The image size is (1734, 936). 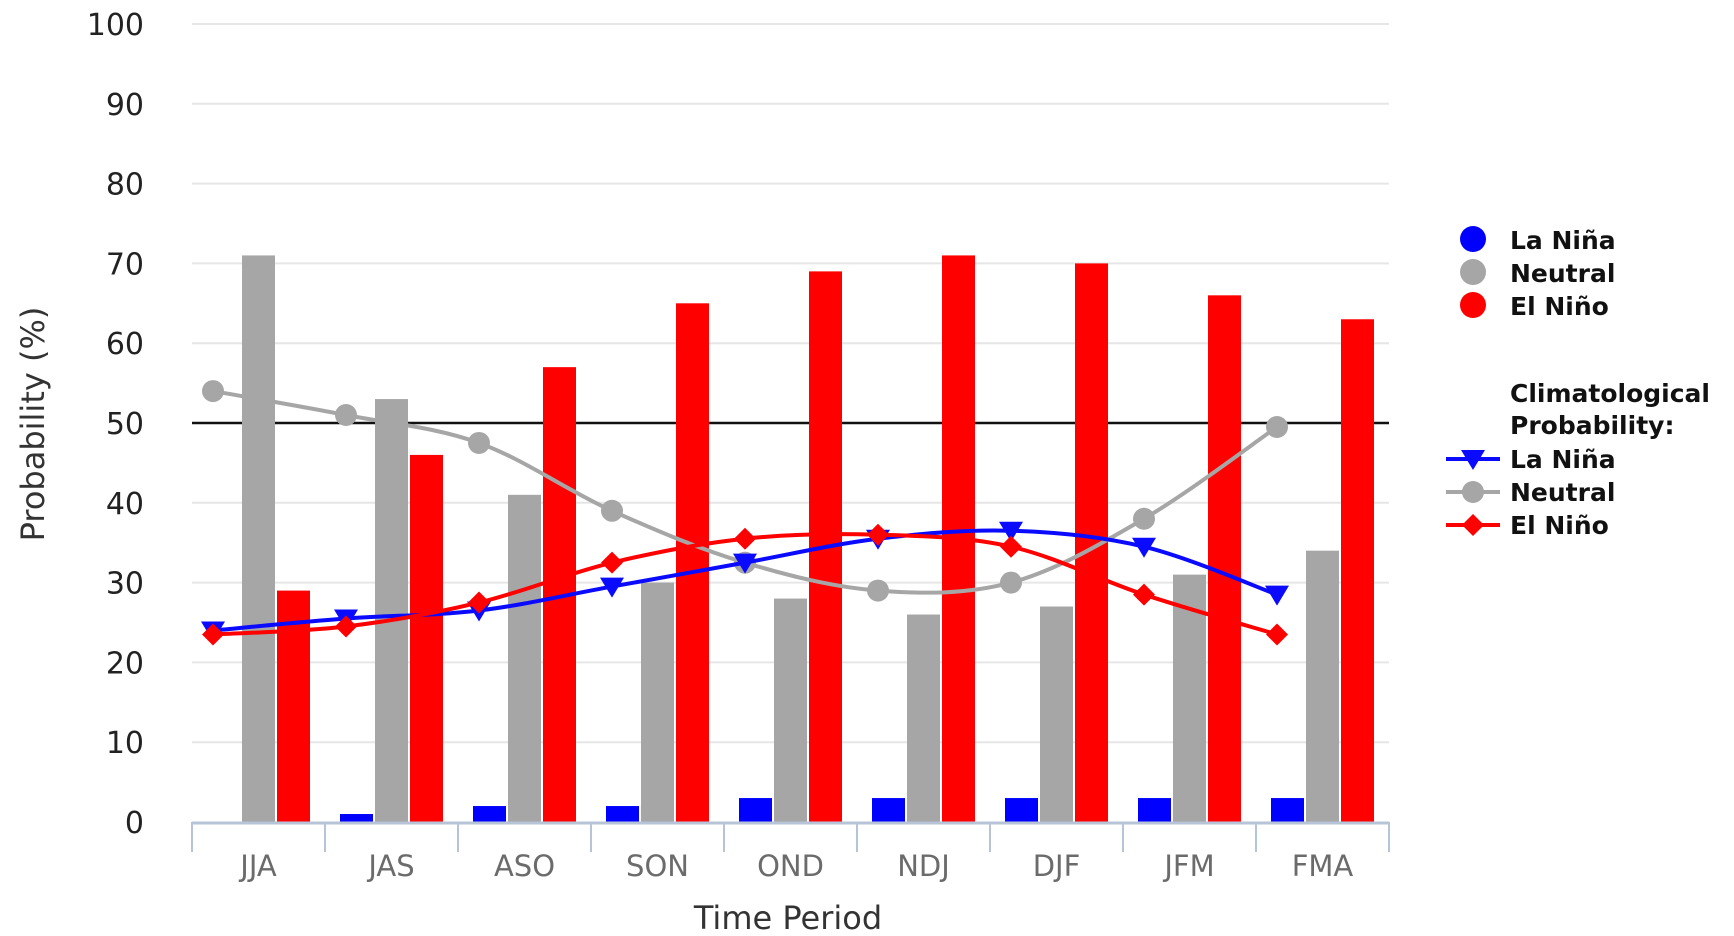 I want to click on y-tick-label: 70, so click(x=125, y=264).